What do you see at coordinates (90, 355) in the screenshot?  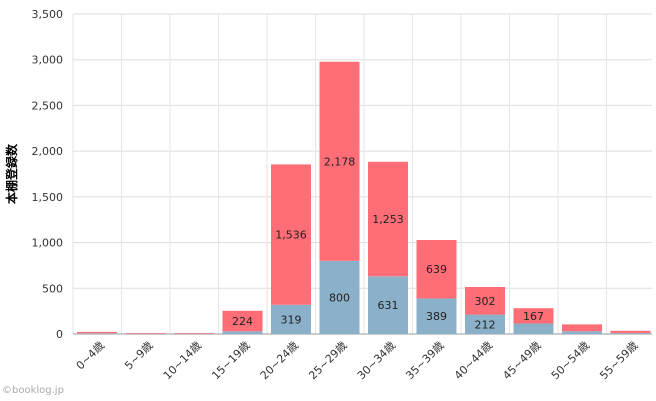 I see `x-tick-label: 0~4歳` at bounding box center [90, 355].